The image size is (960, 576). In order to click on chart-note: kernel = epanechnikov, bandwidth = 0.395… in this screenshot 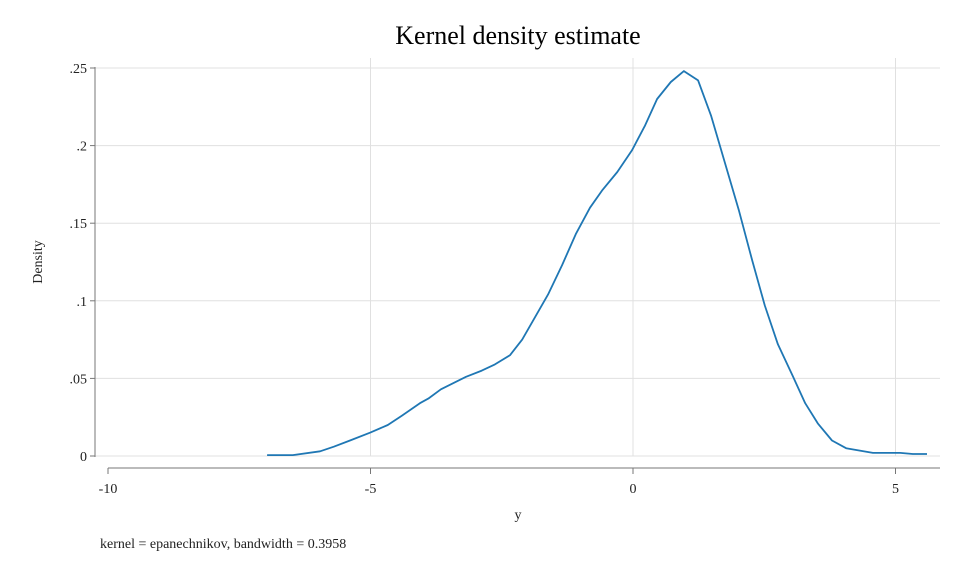, I will do `click(223, 544)`.